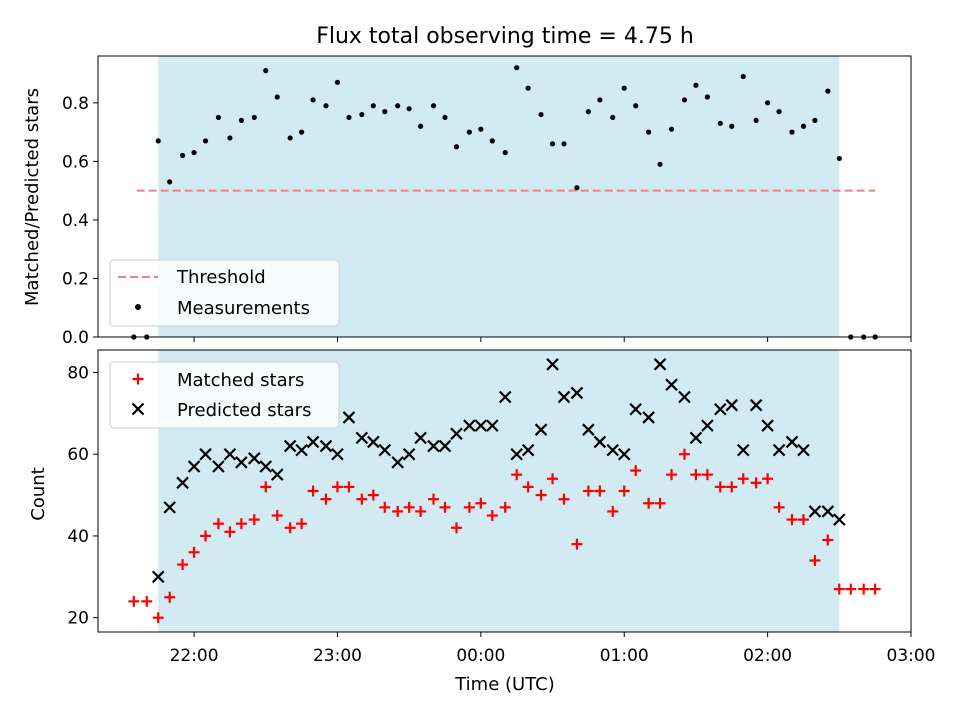 This screenshot has width=960, height=720. I want to click on legend-x-marker, so click(138, 409).